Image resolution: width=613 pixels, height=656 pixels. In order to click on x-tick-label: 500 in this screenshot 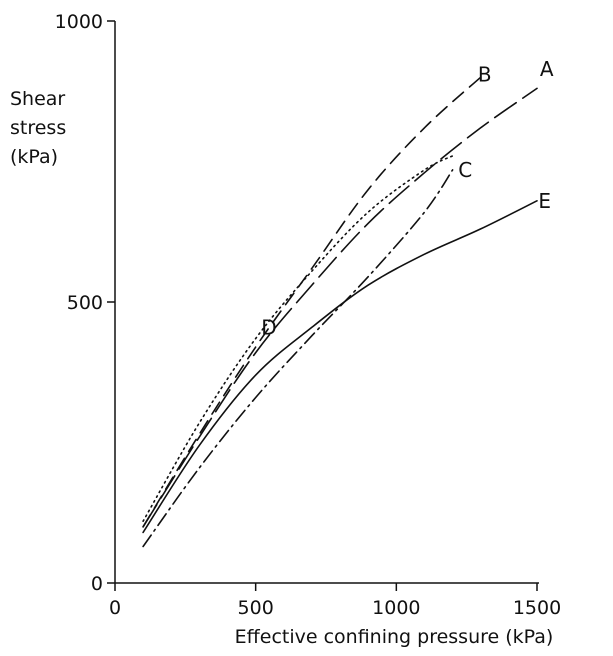, I will do `click(256, 608)`.